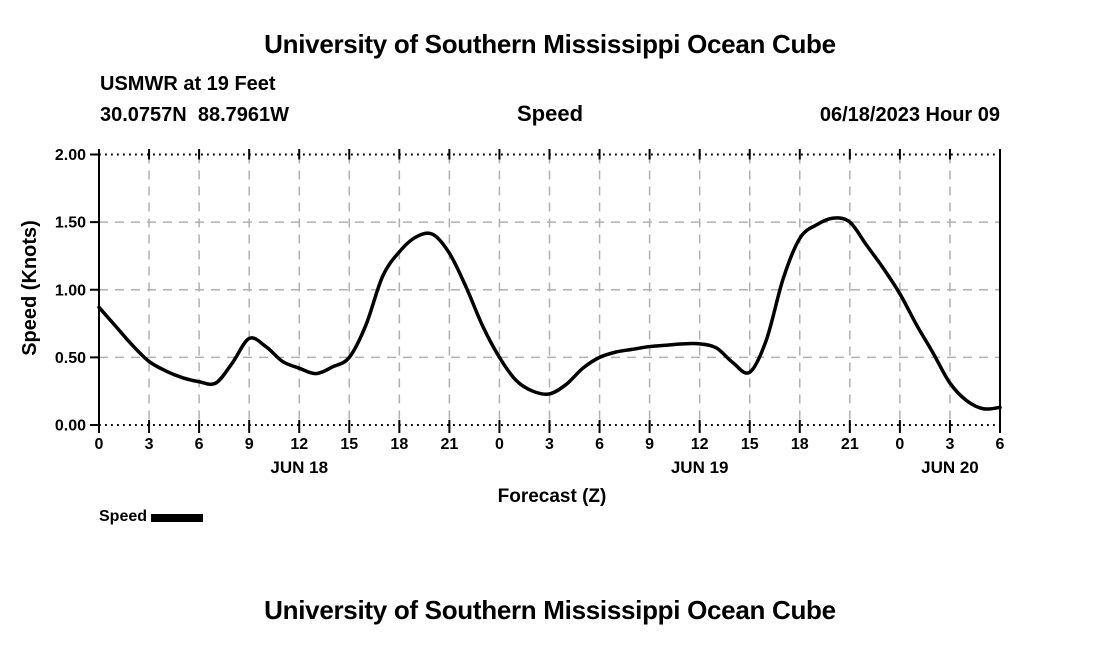  What do you see at coordinates (909, 115) in the screenshot?
I see `forecast-run-time: 06/18/2023 Hour 09` at bounding box center [909, 115].